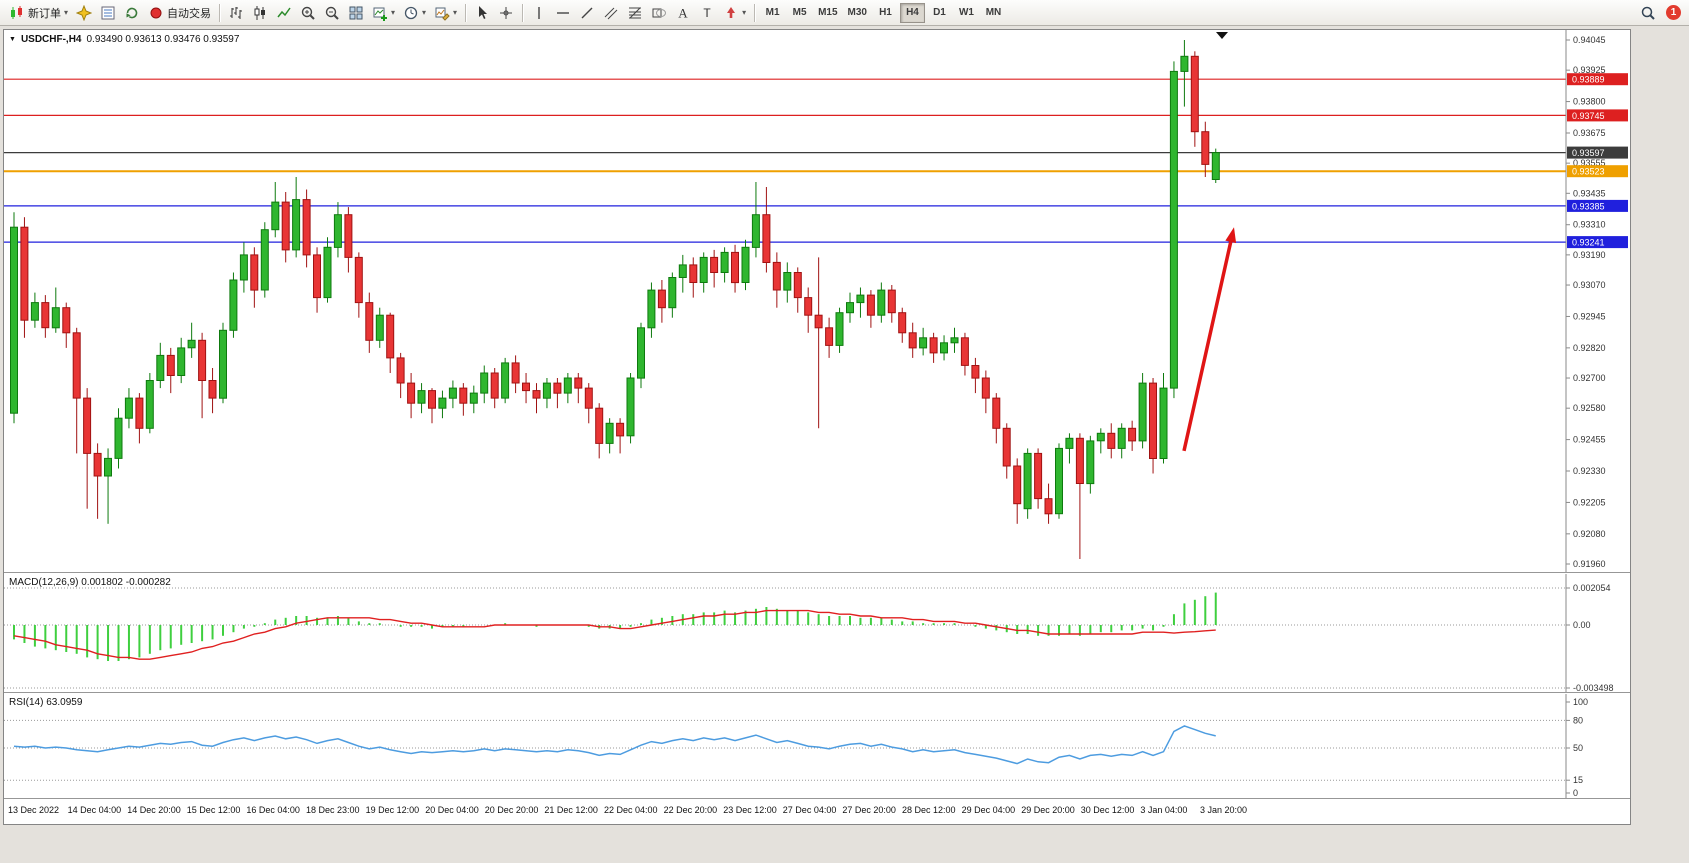 The image size is (1689, 863). I want to click on trend-arrow-head, so click(1231, 235).